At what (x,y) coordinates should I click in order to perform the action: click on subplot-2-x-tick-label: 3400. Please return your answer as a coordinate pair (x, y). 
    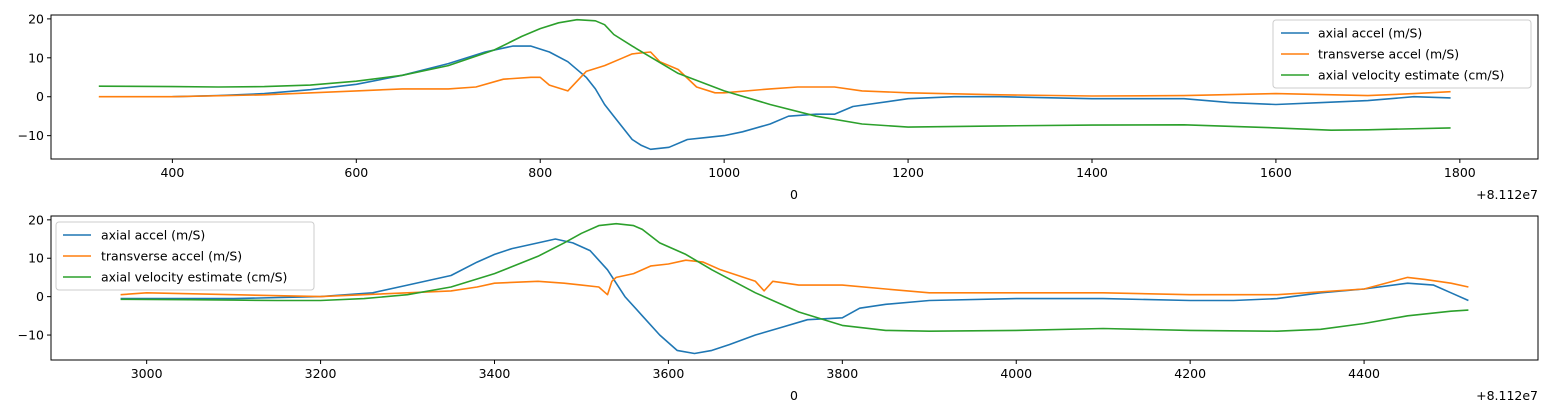
    Looking at the image, I should click on (495, 373).